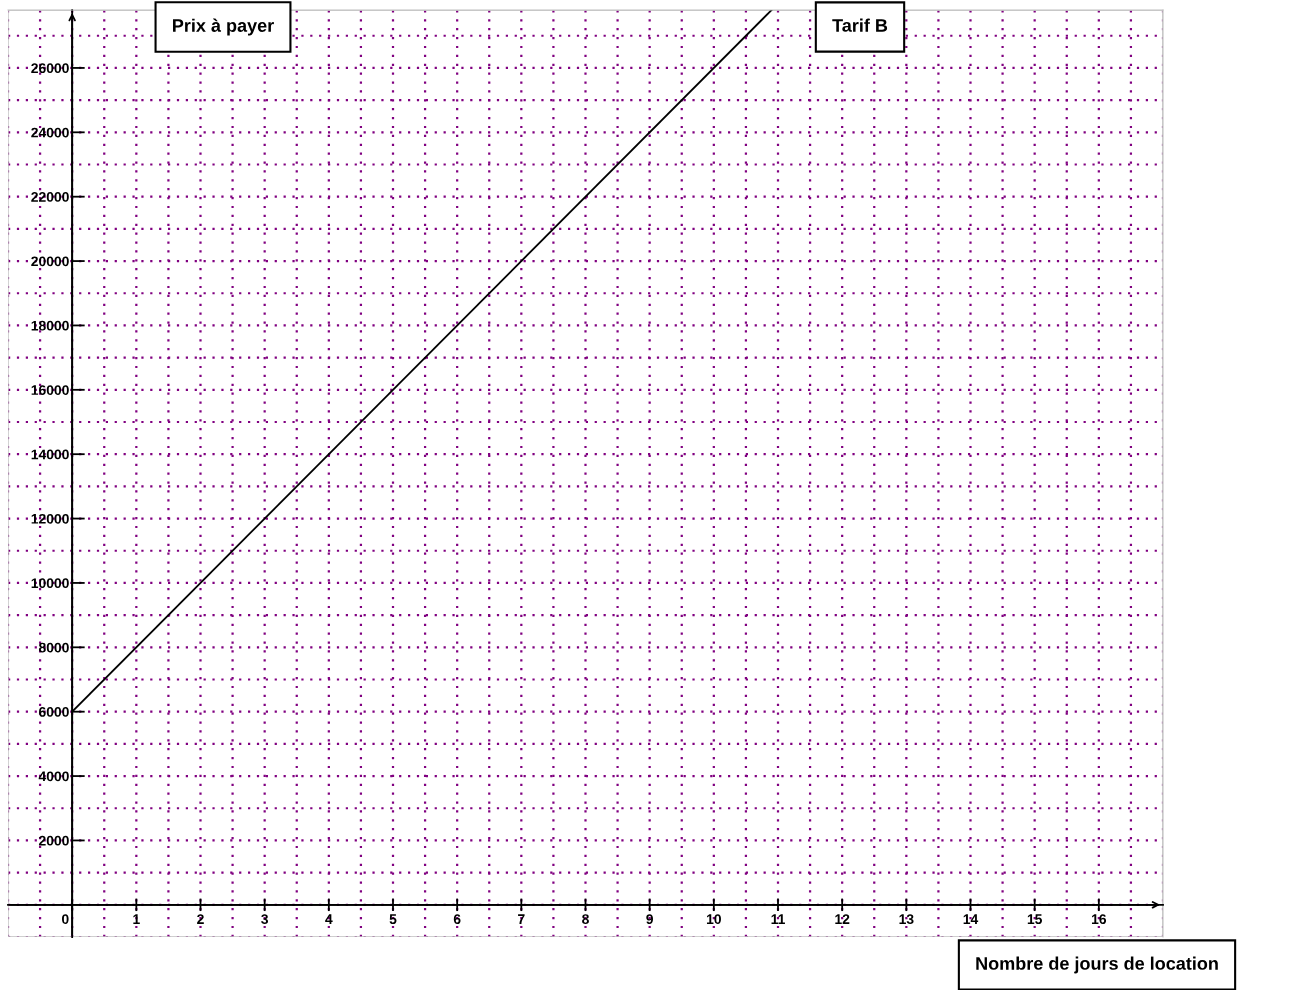  Describe the element at coordinates (65, 919) in the screenshot. I see `x-tick-label: 0` at that location.